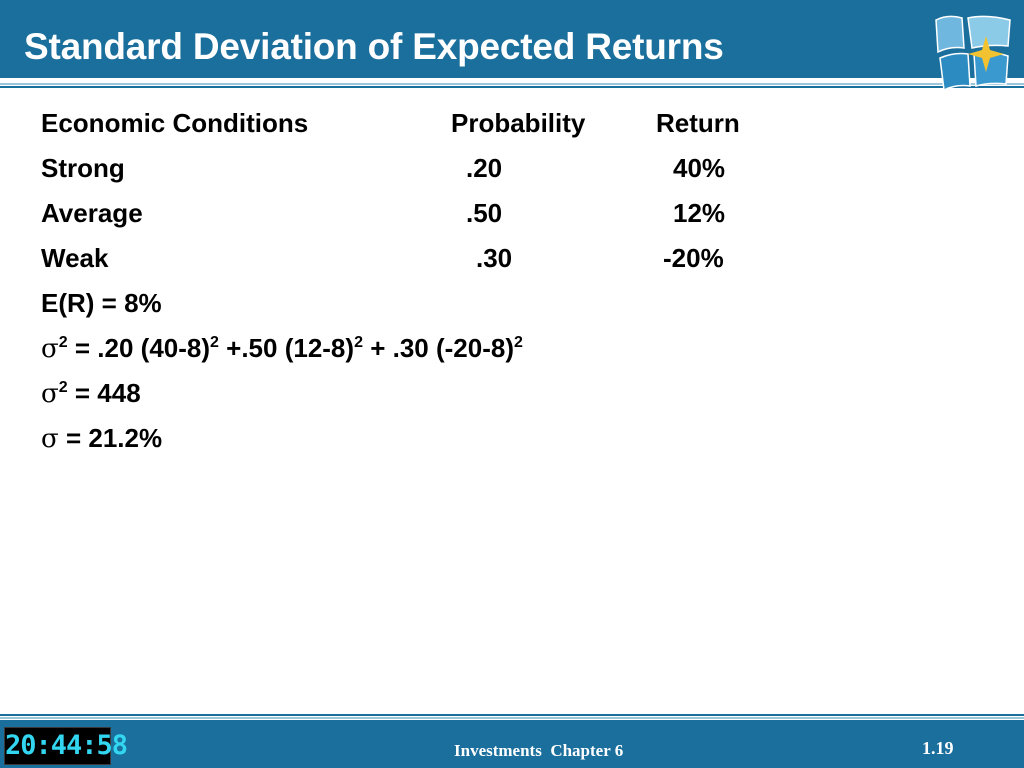 The height and width of the screenshot is (768, 1024). What do you see at coordinates (698, 123) in the screenshot?
I see `column-header-return: Return` at bounding box center [698, 123].